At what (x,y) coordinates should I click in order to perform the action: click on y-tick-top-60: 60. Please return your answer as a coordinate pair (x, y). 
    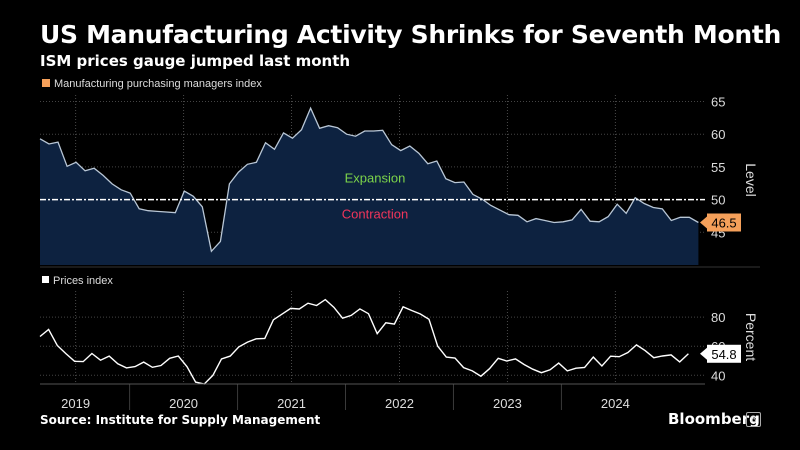
    Looking at the image, I should click on (718, 134).